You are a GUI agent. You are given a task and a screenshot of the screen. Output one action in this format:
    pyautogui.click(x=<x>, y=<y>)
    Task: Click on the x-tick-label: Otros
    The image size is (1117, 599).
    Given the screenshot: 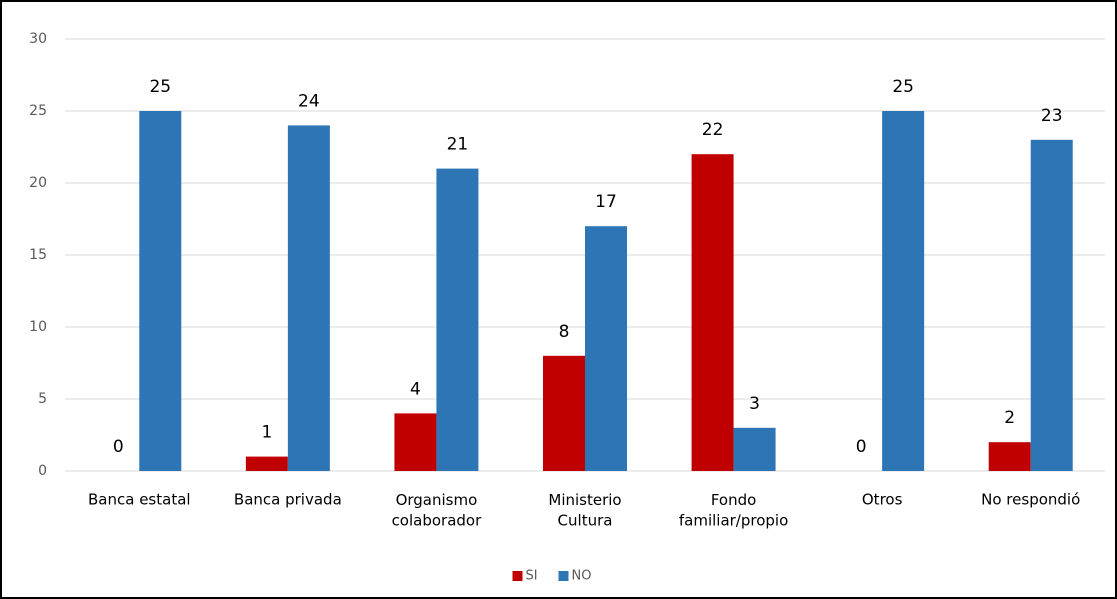 What is the action you would take?
    pyautogui.click(x=882, y=500)
    